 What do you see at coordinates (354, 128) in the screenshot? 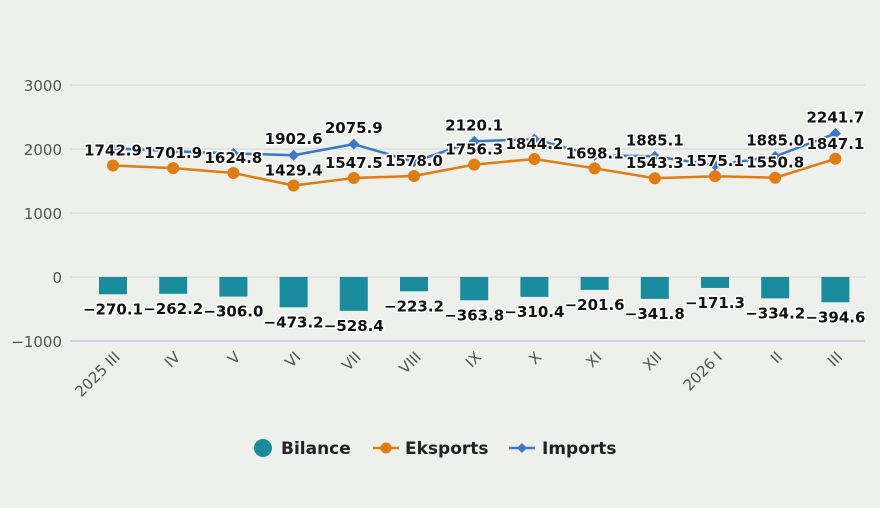
I see `imports-data-label: 2075.9` at bounding box center [354, 128].